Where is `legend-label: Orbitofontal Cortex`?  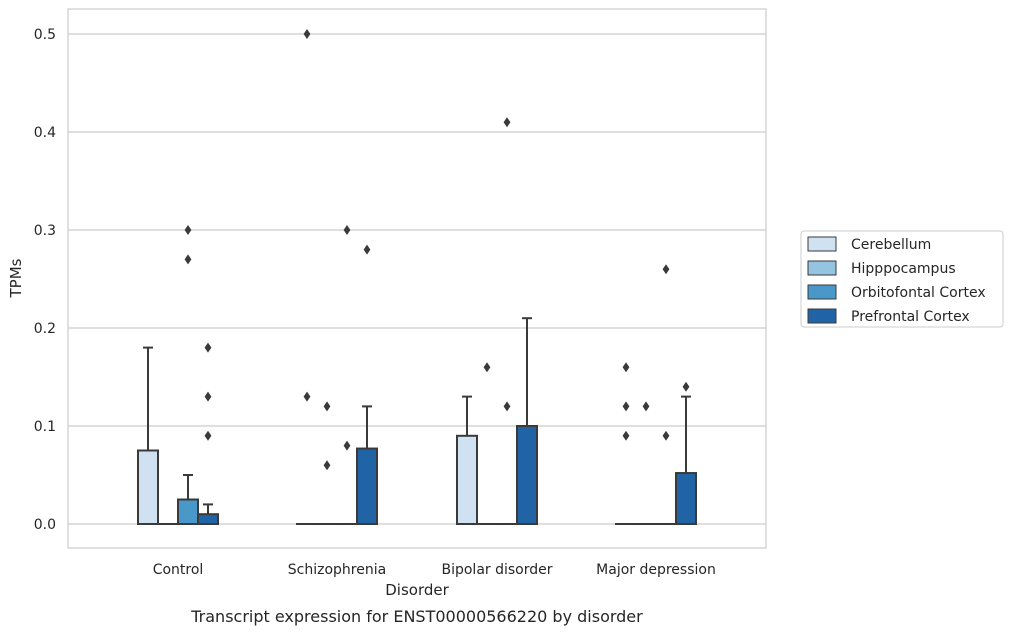
legend-label: Orbitofontal Cortex is located at coordinates (918, 293).